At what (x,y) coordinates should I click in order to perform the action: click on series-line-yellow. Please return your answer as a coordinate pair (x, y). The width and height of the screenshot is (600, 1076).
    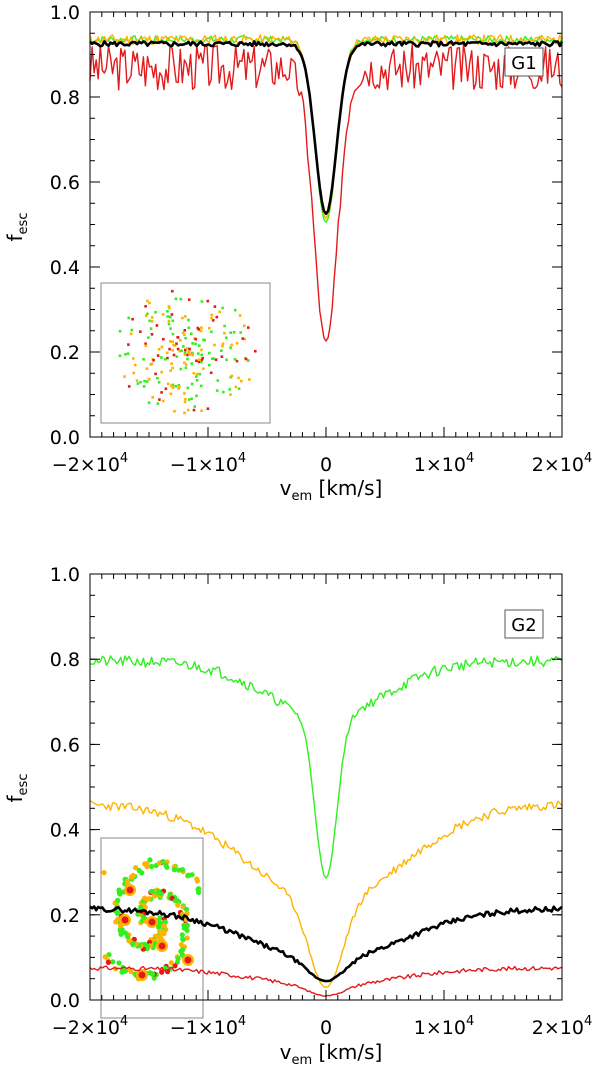
    Looking at the image, I should click on (326, 894).